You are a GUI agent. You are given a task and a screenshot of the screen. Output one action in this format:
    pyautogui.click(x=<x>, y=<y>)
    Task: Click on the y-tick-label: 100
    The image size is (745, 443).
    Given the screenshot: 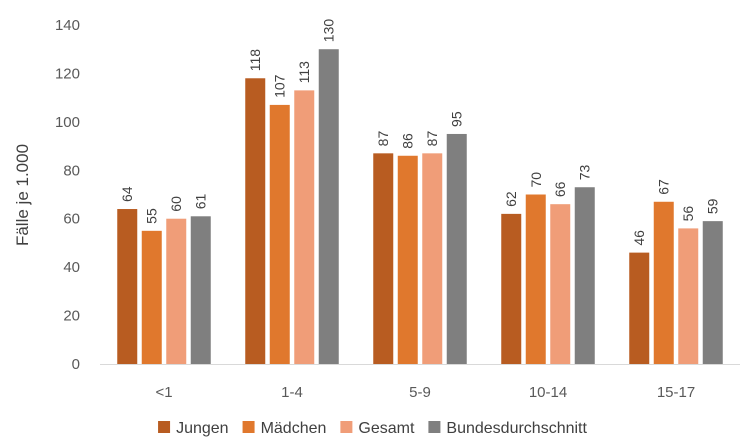 What is the action you would take?
    pyautogui.click(x=67, y=122)
    